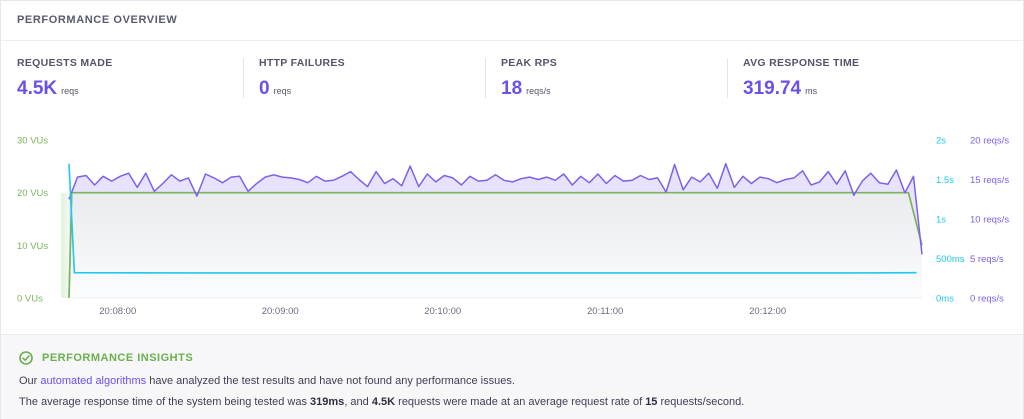 The height and width of the screenshot is (419, 1024). I want to click on vus-axis-tick: 30 VUs, so click(32, 141).